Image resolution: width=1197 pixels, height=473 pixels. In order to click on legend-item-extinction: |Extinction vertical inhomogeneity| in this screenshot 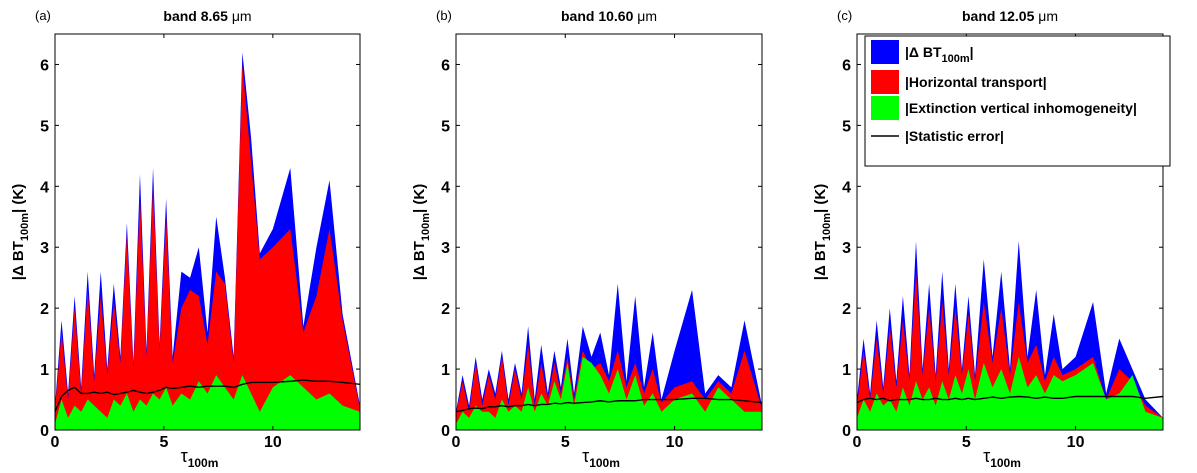, I will do `click(1004, 108)`.